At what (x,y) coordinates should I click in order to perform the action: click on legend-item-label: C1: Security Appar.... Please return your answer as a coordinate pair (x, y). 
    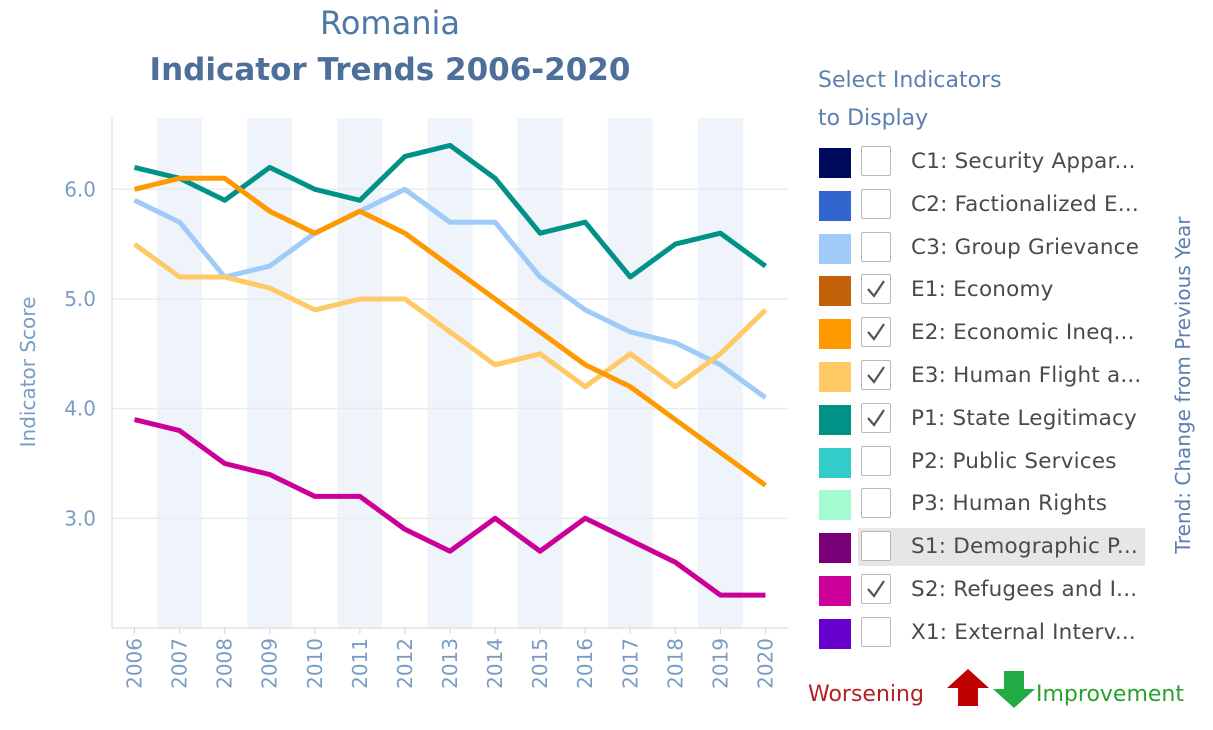
    Looking at the image, I should click on (1023, 161).